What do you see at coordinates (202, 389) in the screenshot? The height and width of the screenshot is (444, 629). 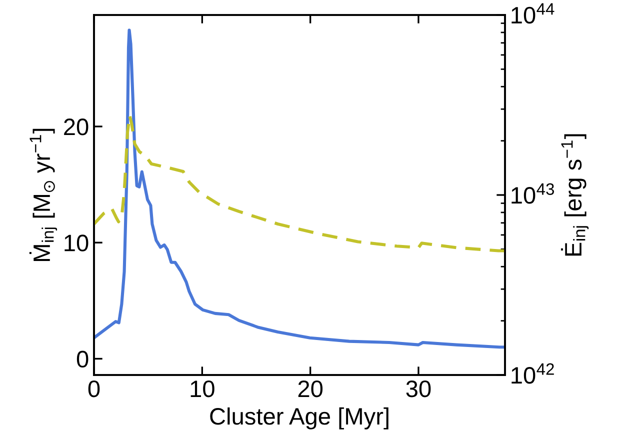 I see `x-tick-label: 10` at bounding box center [202, 389].